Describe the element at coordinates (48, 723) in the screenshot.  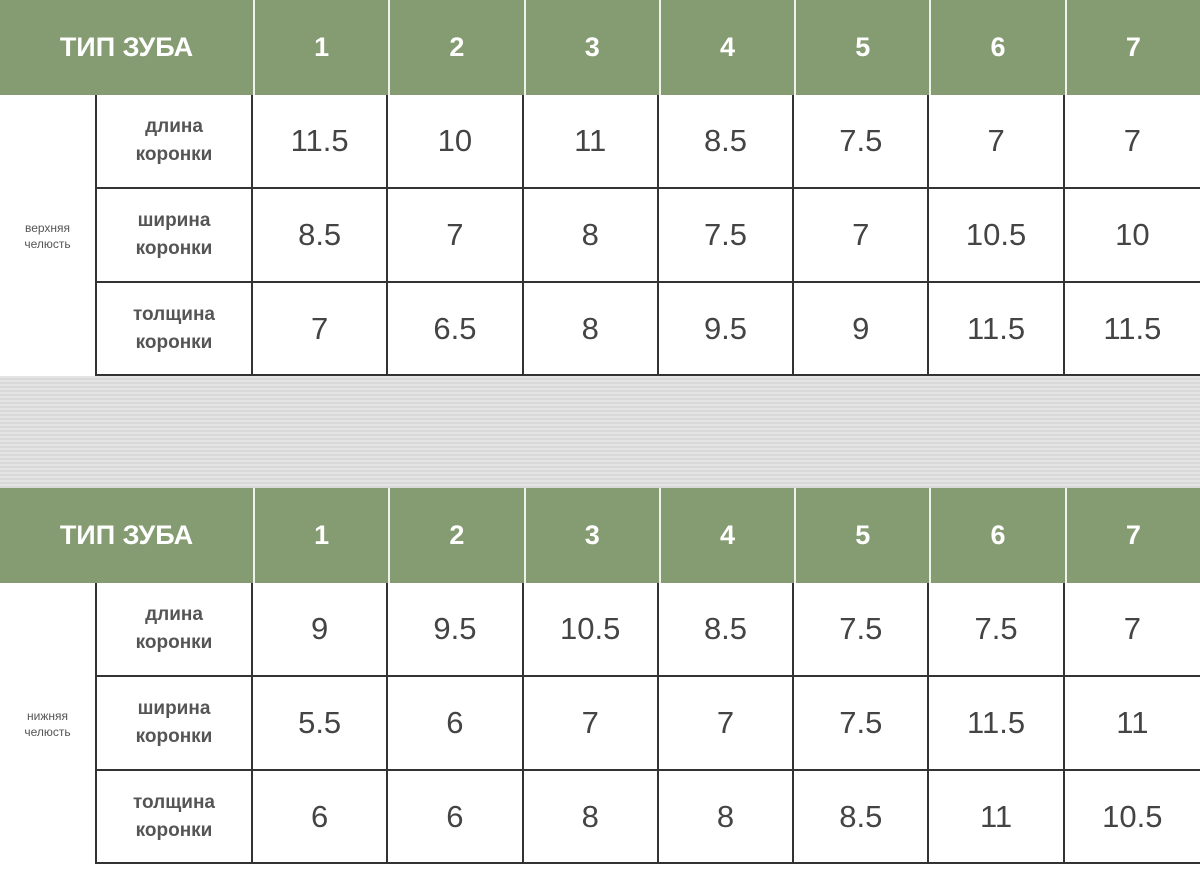
I see `group-label: нижняя челюсть` at that location.